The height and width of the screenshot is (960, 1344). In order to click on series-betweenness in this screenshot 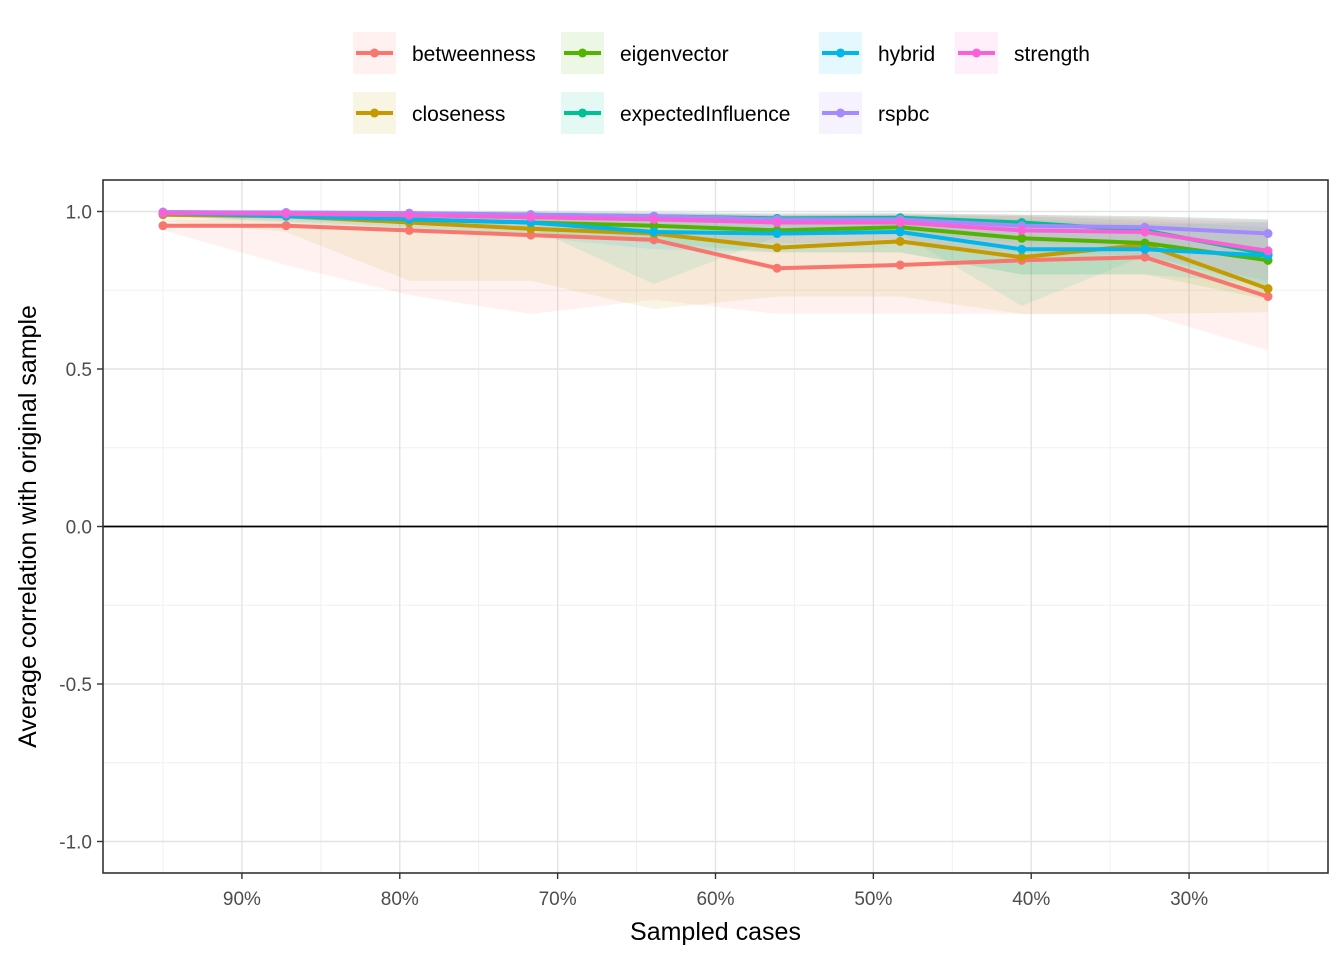, I will do `click(715, 261)`.